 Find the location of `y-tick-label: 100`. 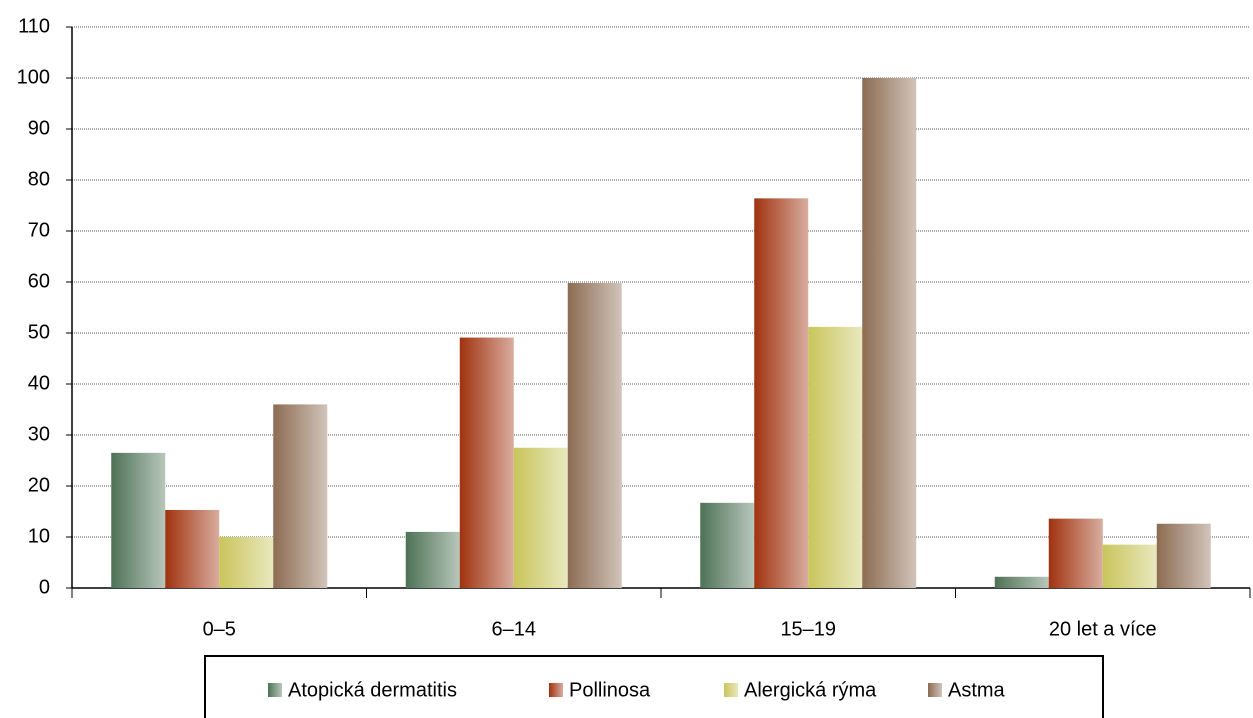

y-tick-label: 100 is located at coordinates (33, 77).